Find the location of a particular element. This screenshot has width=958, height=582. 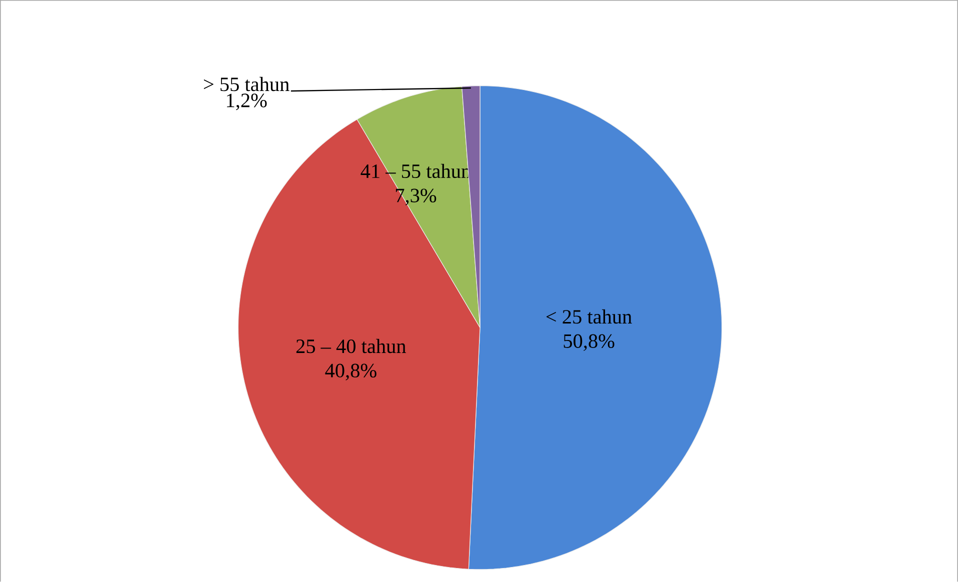

data-label: 40,8% is located at coordinates (350, 372).